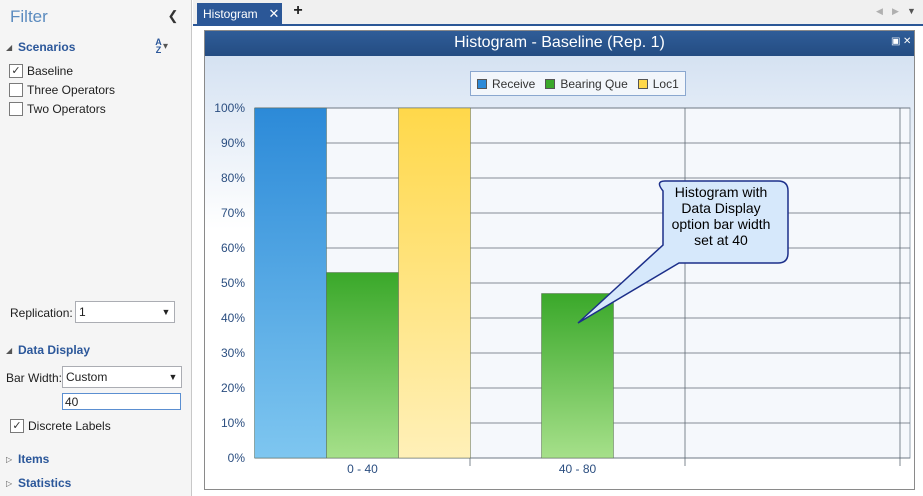  I want to click on scenario-three-operators-label: Three Operators, so click(71, 90).